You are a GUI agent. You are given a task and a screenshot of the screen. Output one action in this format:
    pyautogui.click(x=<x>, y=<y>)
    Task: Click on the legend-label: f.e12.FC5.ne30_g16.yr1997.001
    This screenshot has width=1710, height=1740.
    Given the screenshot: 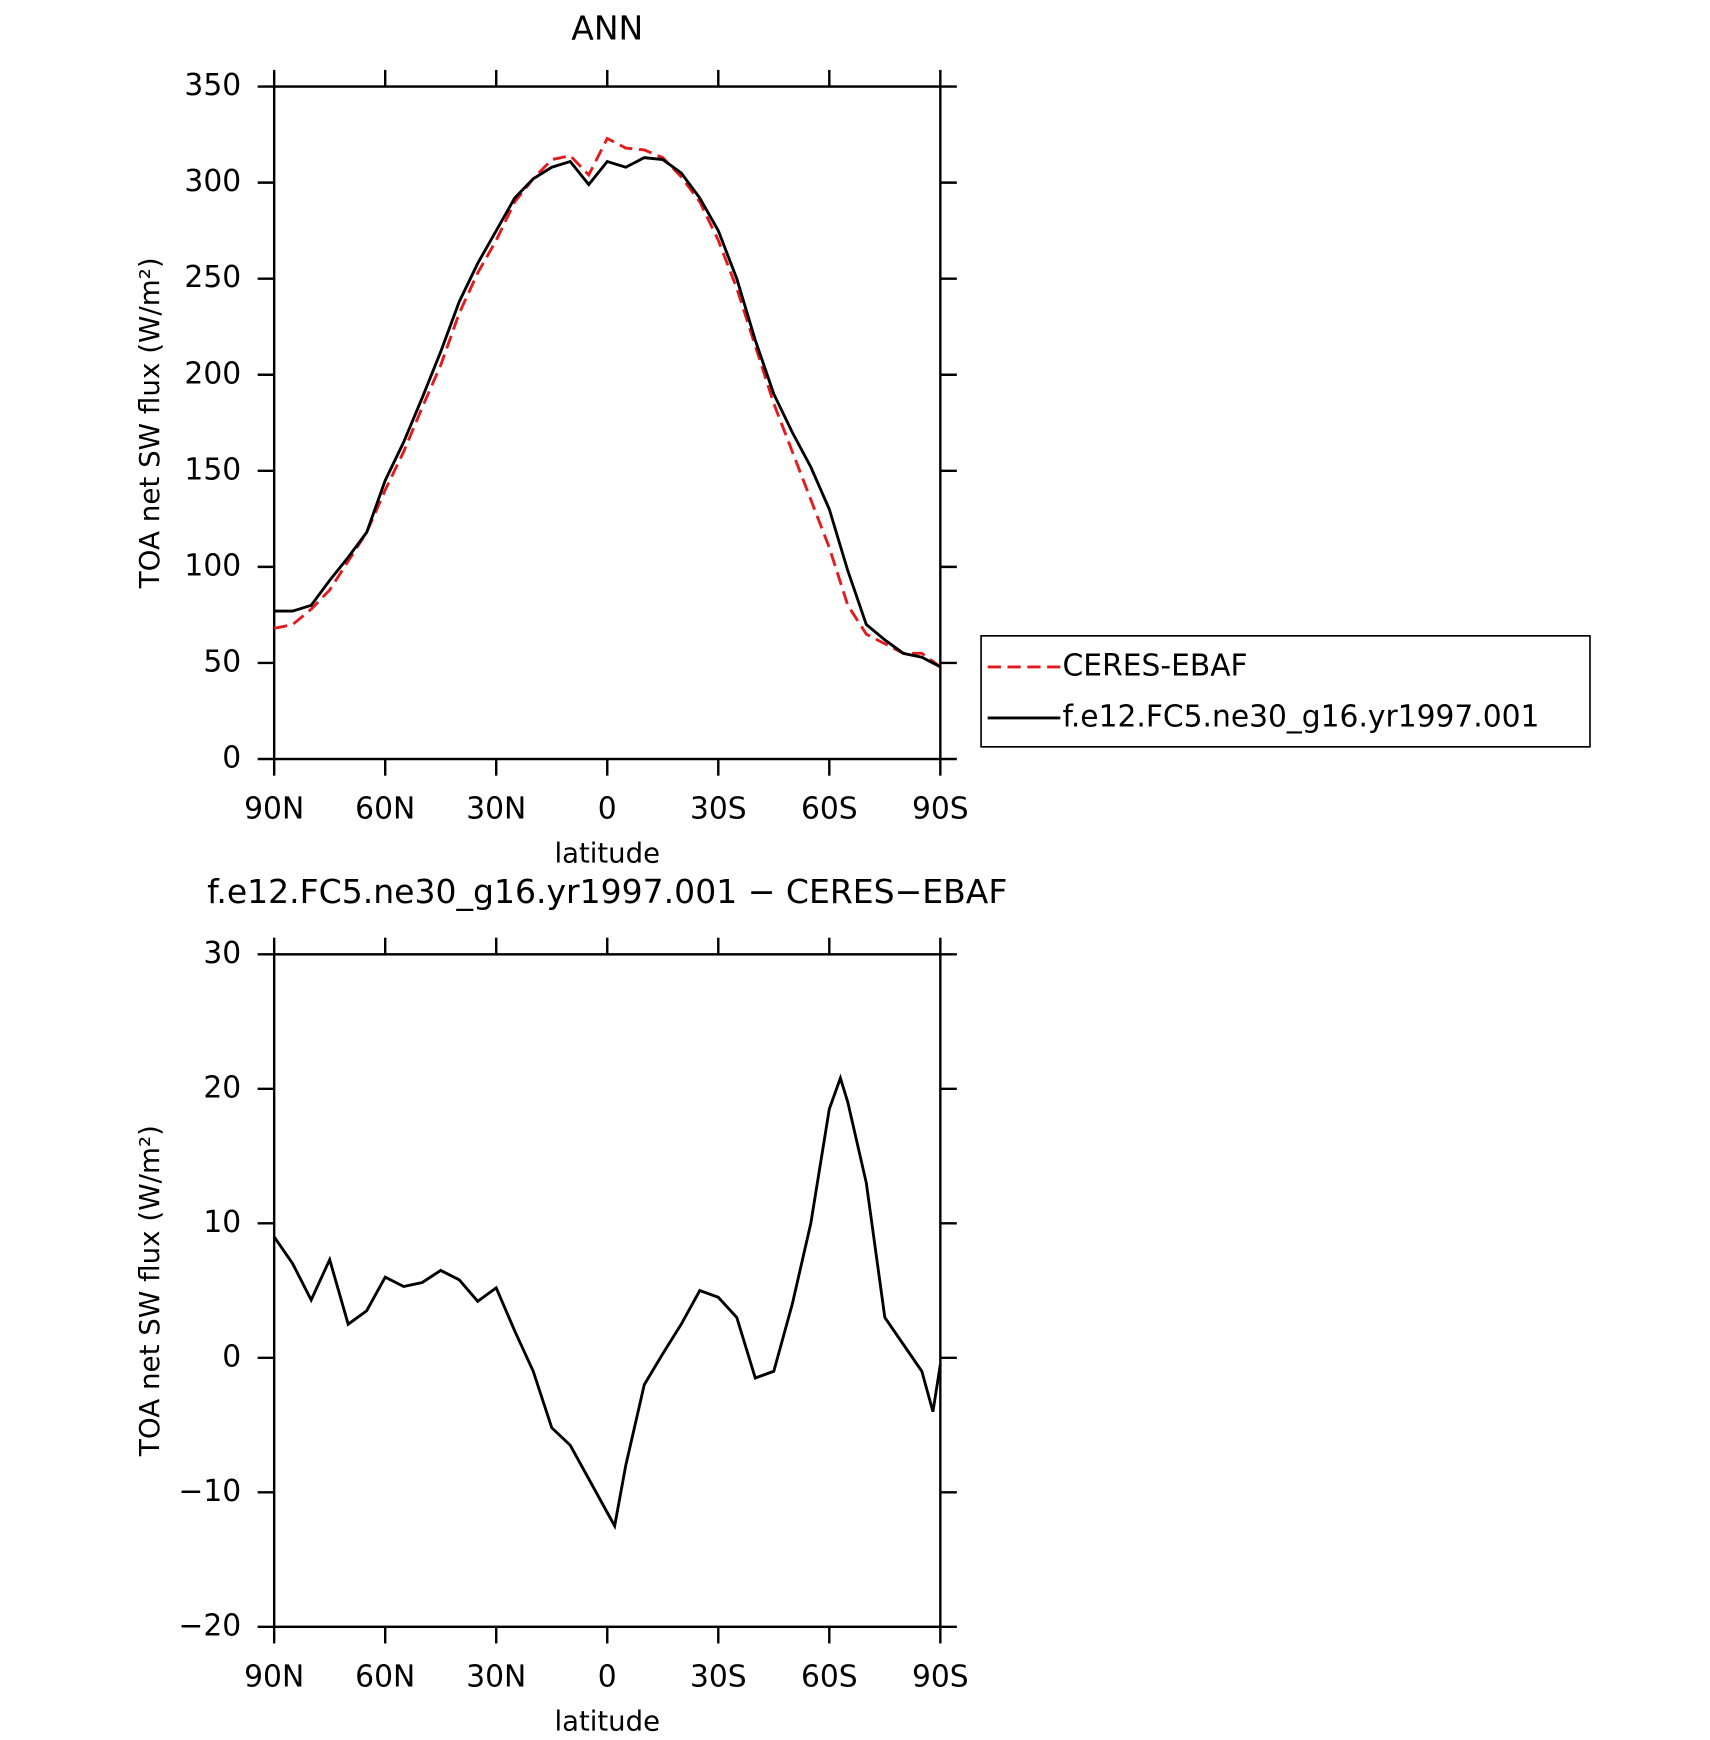 What is the action you would take?
    pyautogui.click(x=1301, y=716)
    